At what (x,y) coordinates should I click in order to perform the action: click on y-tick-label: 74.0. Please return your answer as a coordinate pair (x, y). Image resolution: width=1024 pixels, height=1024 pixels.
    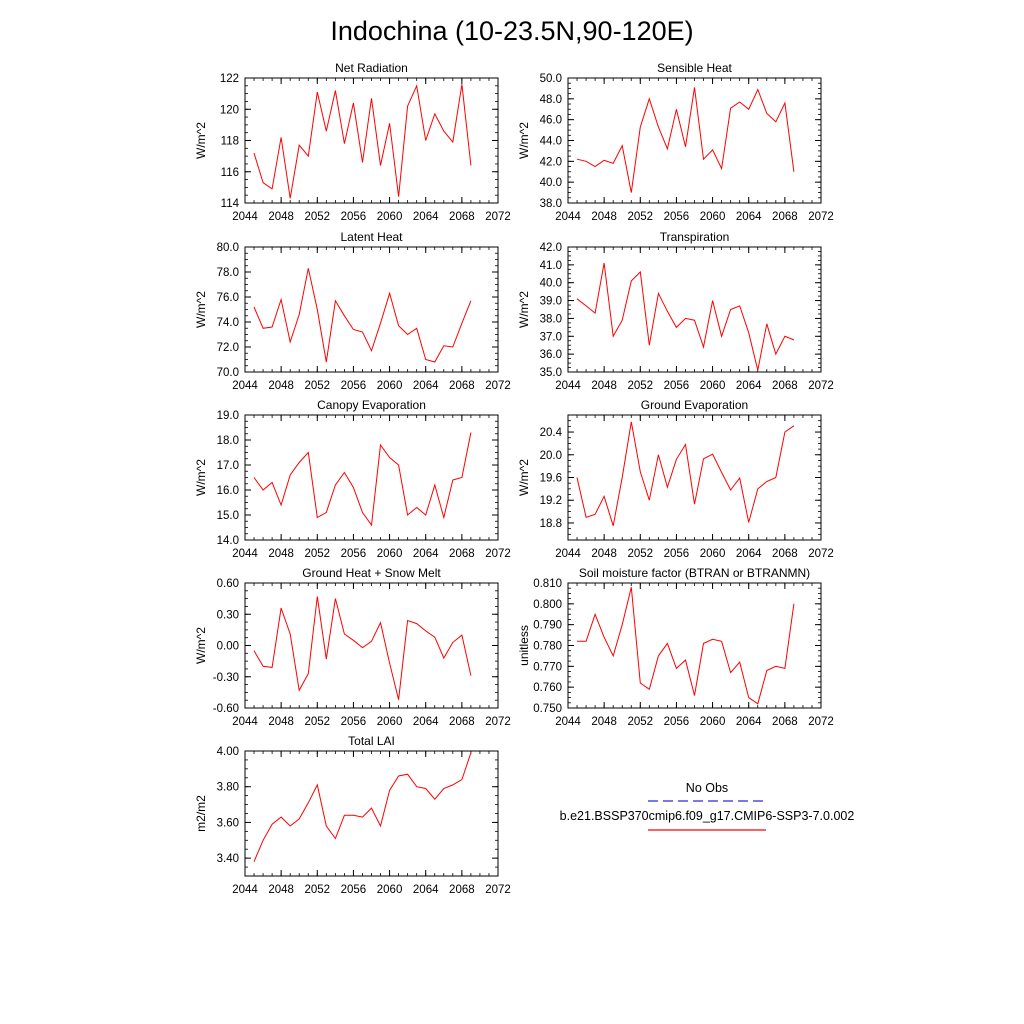
    Looking at the image, I should click on (228, 323).